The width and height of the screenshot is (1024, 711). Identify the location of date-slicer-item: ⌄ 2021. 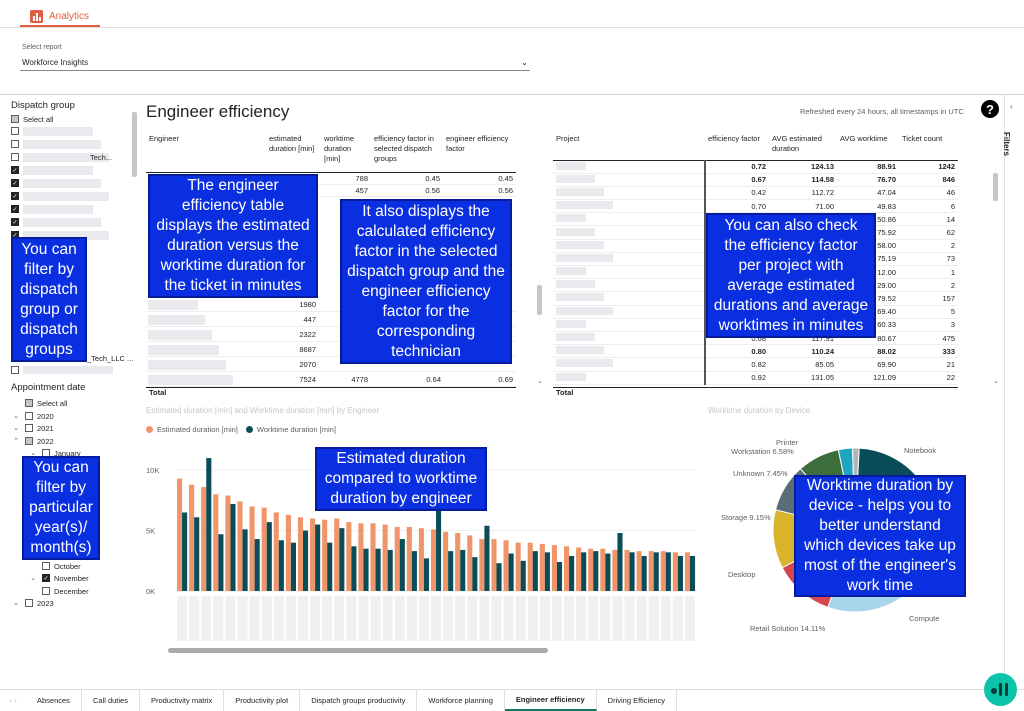
(32, 428).